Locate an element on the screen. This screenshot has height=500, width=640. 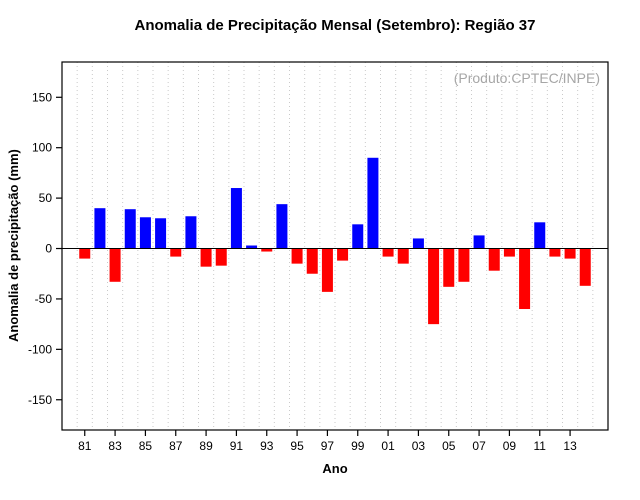
bar-2014 is located at coordinates (585, 267).